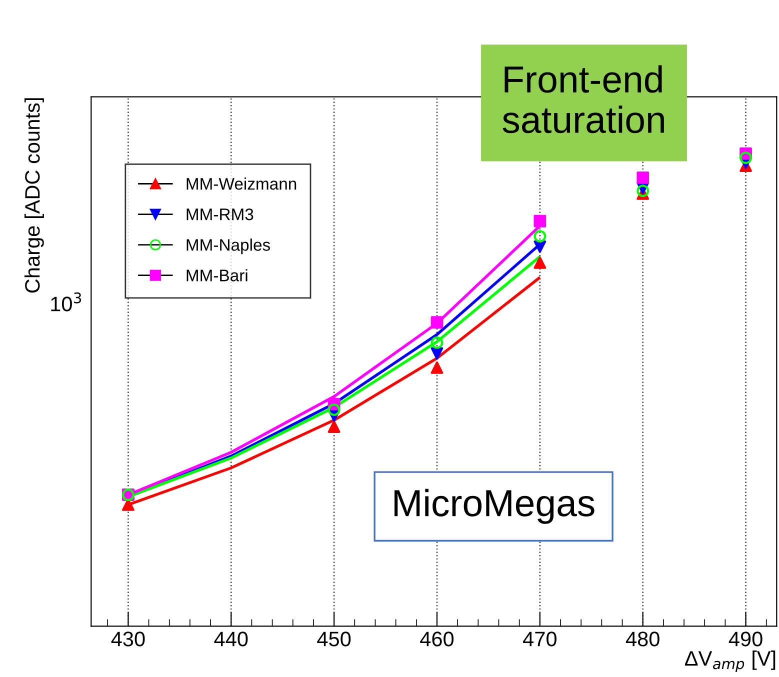 Image resolution: width=779 pixels, height=677 pixels. Describe the element at coordinates (437, 639) in the screenshot. I see `x-tick-label: 460` at that location.